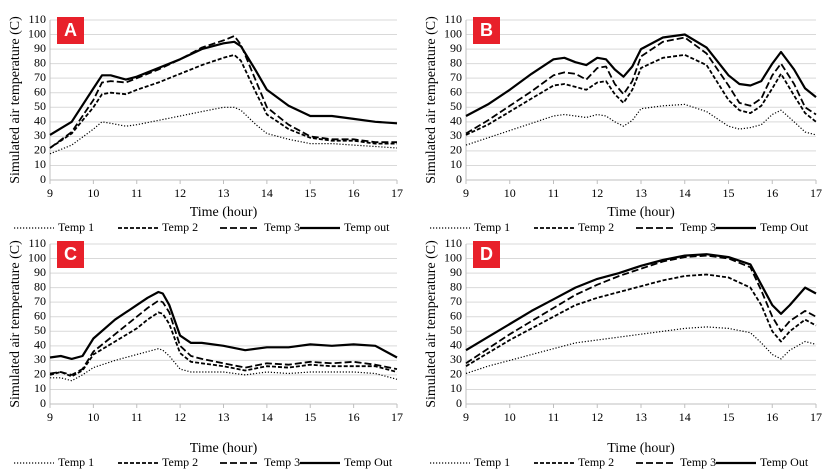  What do you see at coordinates (267, 417) in the screenshot?
I see `x-tick-label: 14` at bounding box center [267, 417].